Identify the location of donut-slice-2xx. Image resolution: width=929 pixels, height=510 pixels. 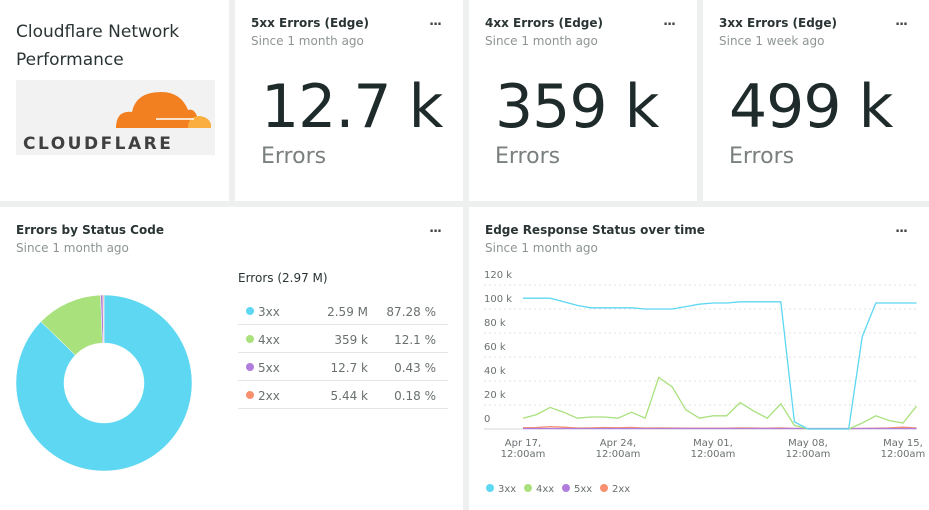
(103, 319).